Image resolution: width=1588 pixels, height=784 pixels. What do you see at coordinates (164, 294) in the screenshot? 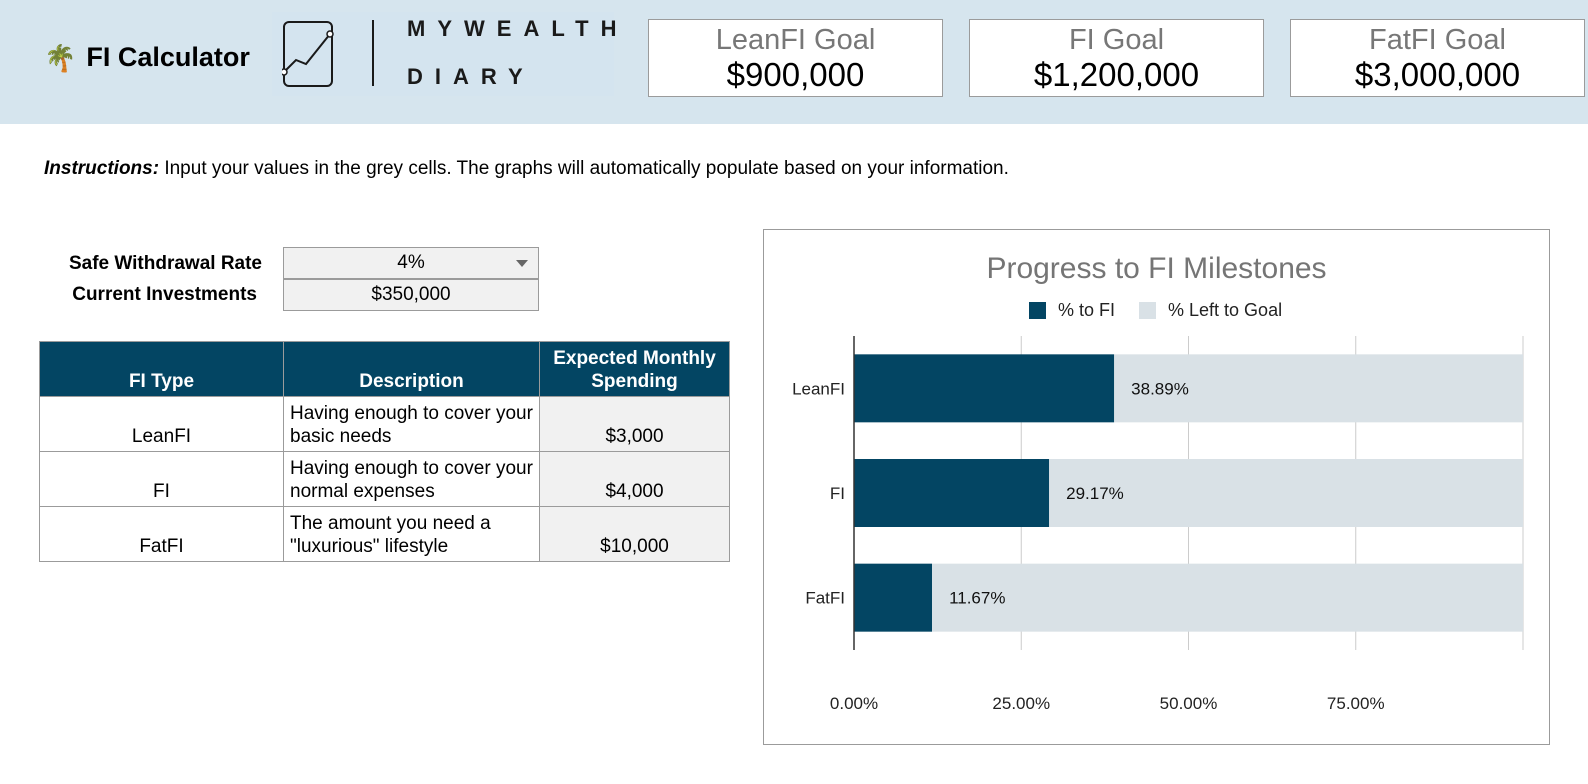
I see `investments-label: Current Investments` at bounding box center [164, 294].